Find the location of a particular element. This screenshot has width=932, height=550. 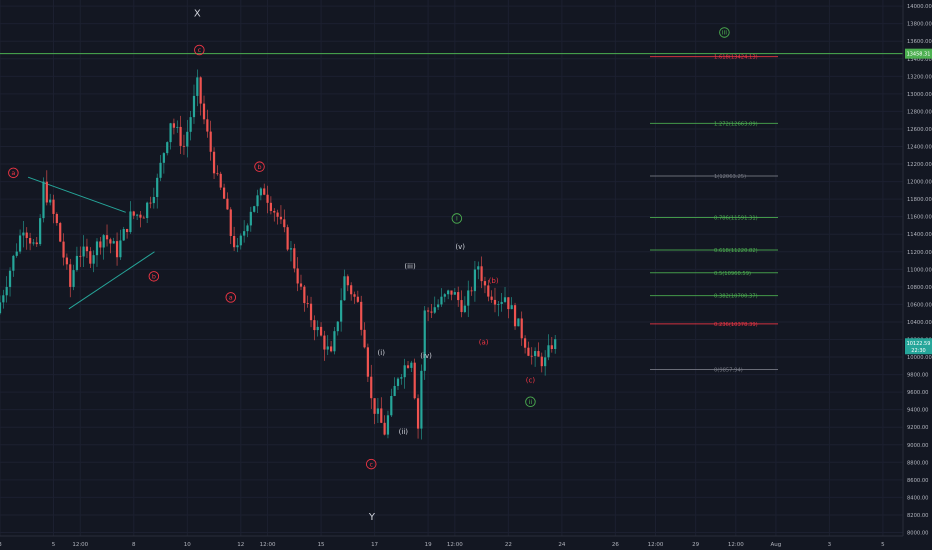

fib-label: 1.272(12663.09) is located at coordinates (736, 124).